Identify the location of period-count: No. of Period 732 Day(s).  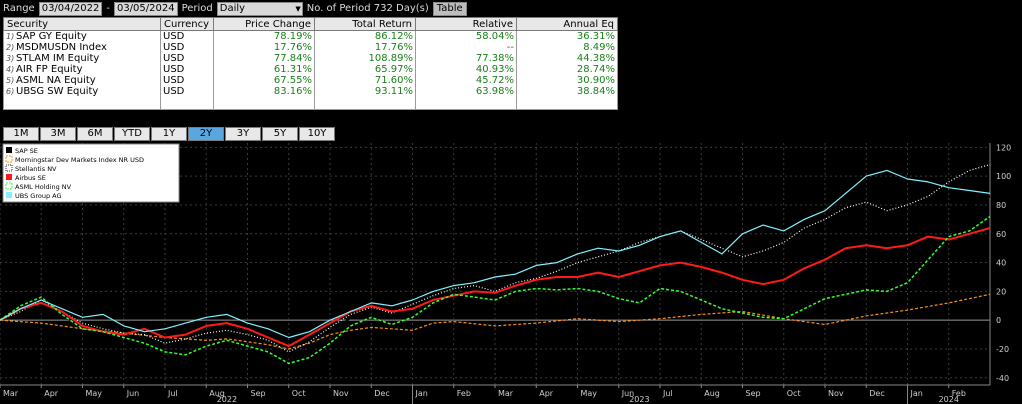
(367, 8).